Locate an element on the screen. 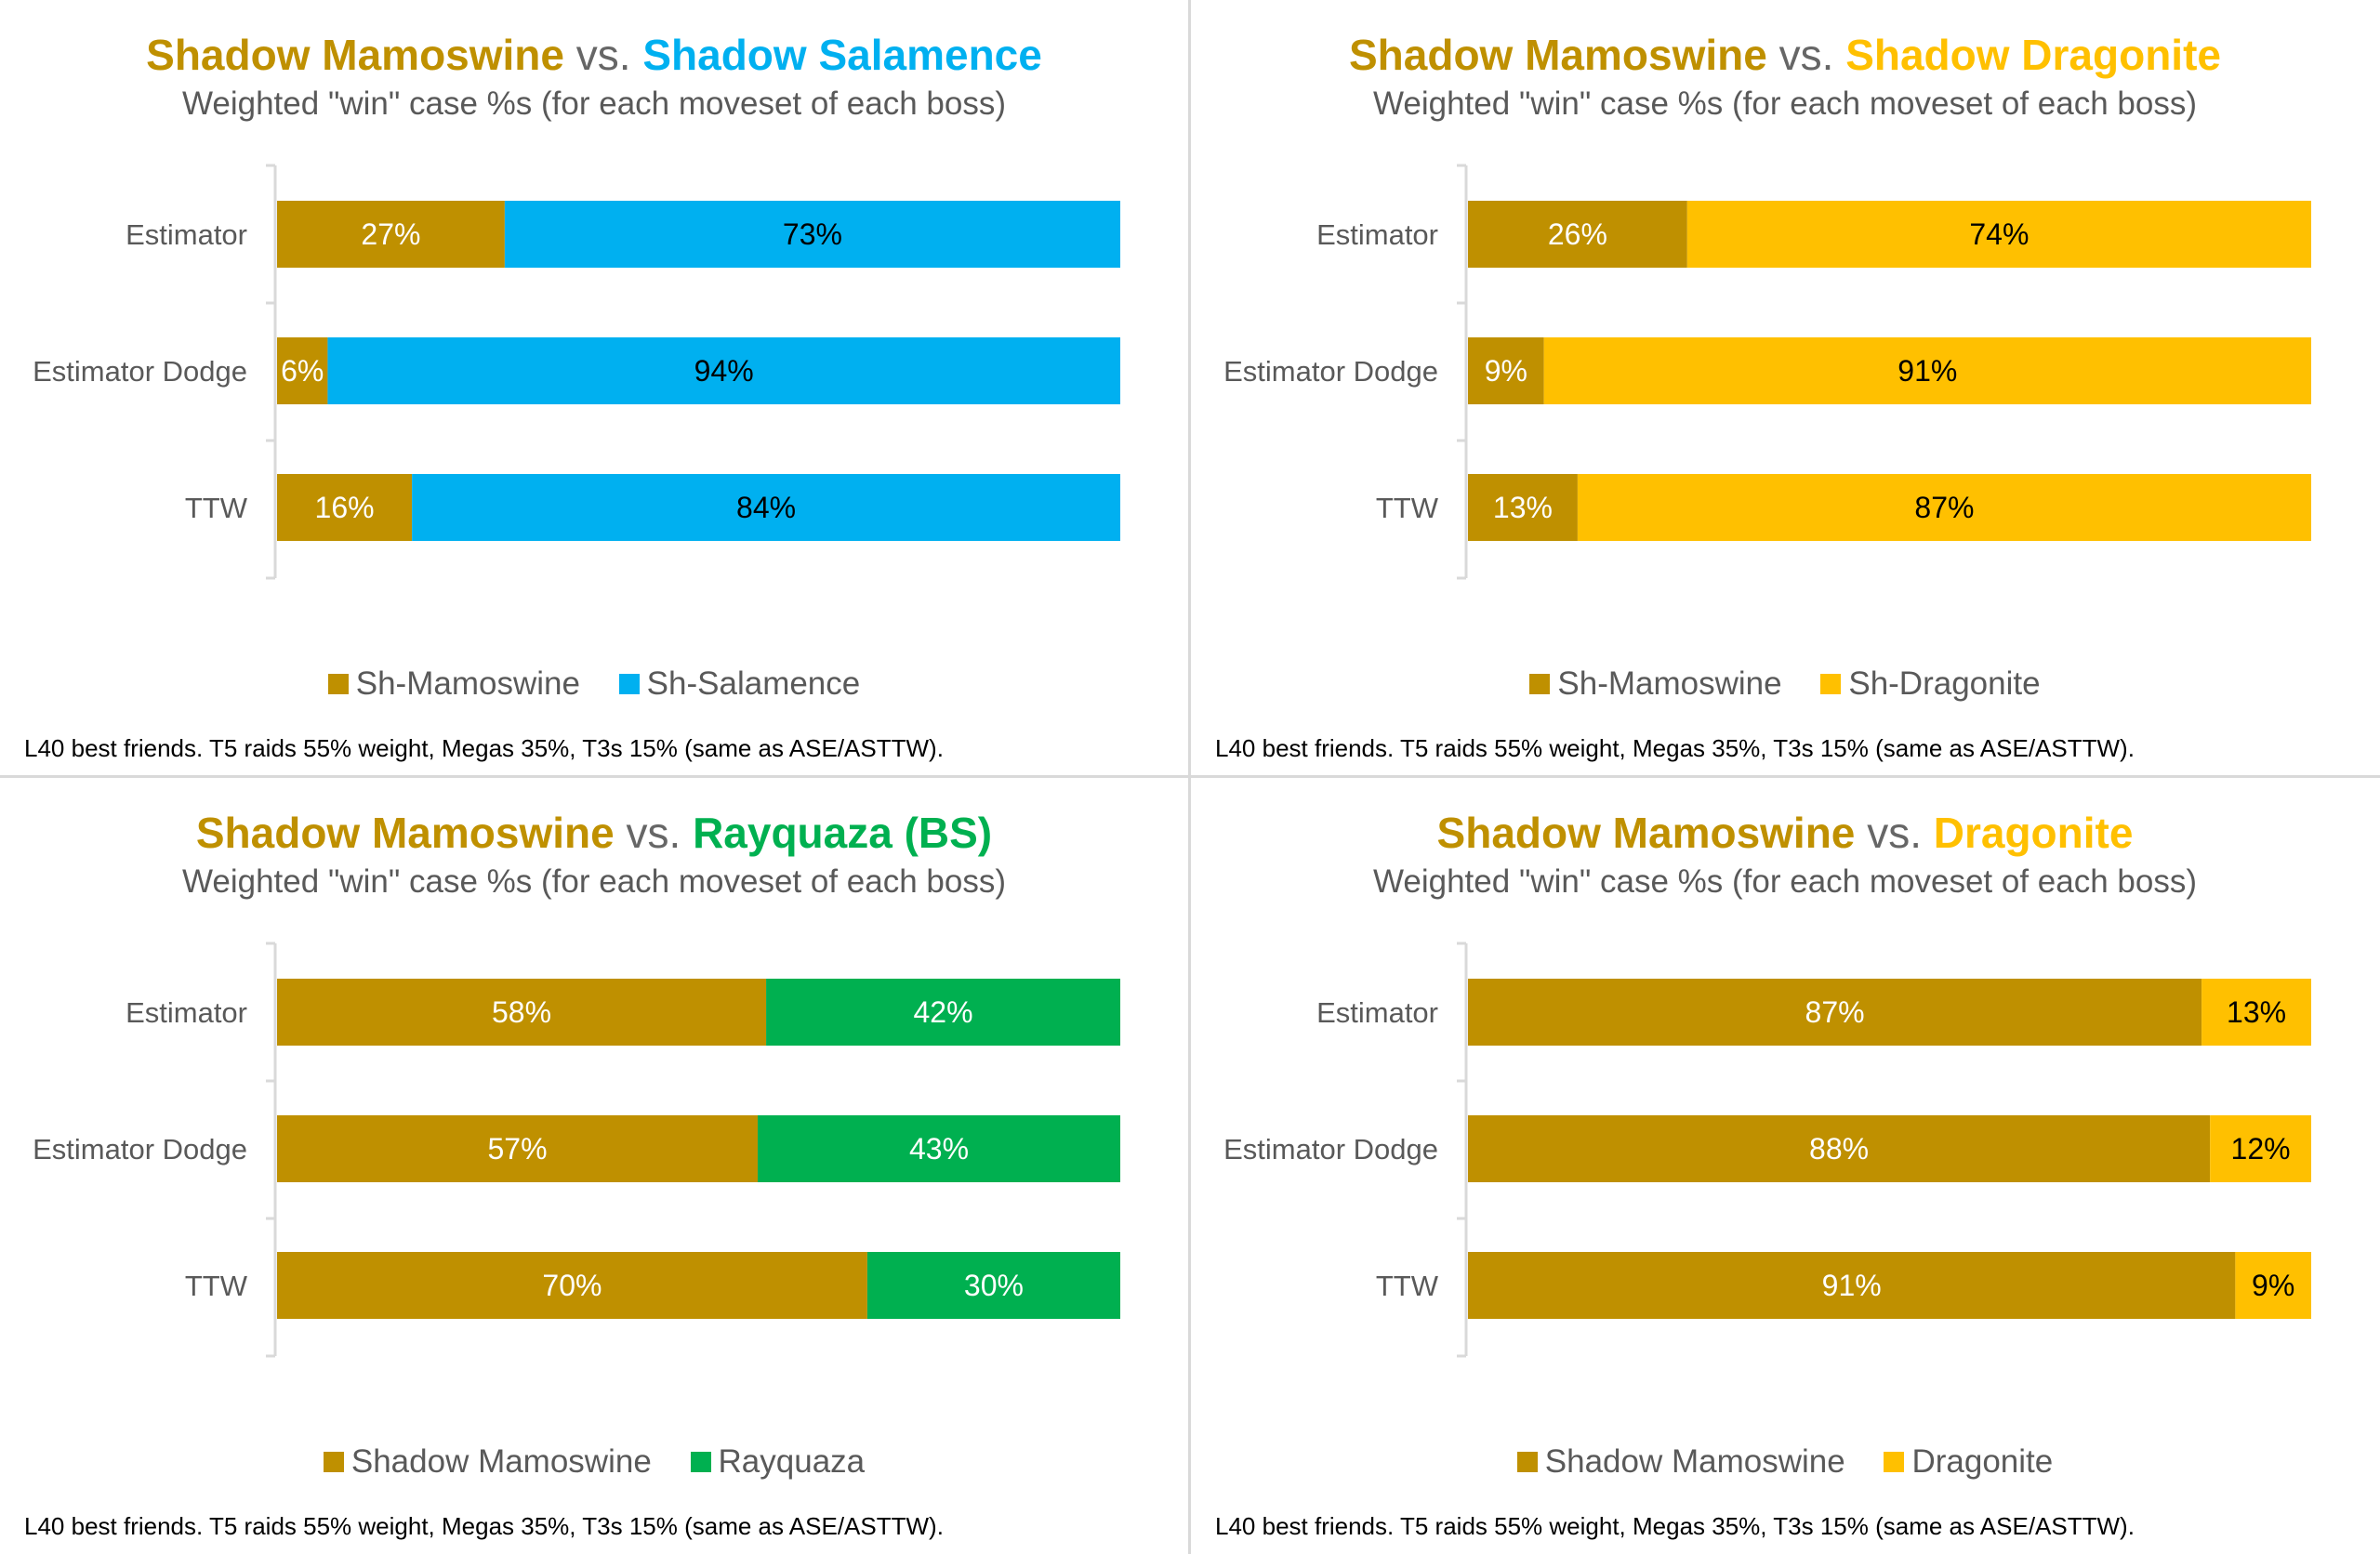 The height and width of the screenshot is (1554, 2380). data-label: 88% is located at coordinates (1839, 1149).